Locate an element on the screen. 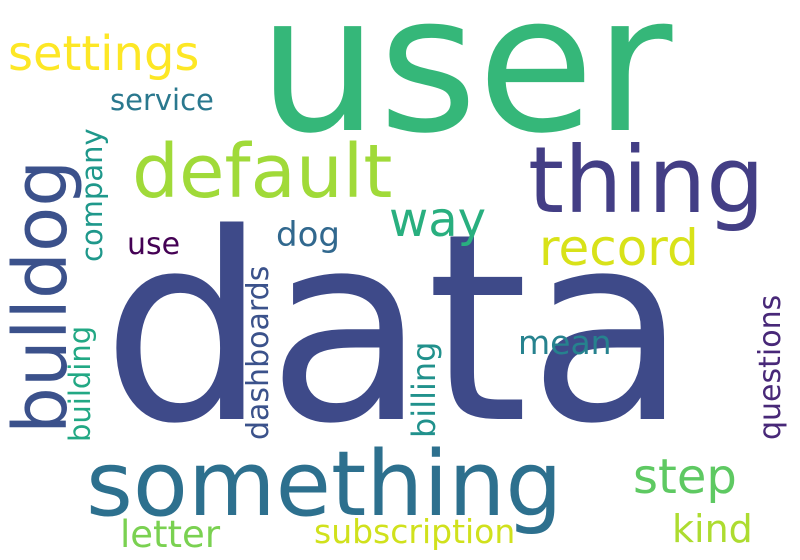 This screenshot has height=560, width=800. word-billing: billing is located at coordinates (424, 389).